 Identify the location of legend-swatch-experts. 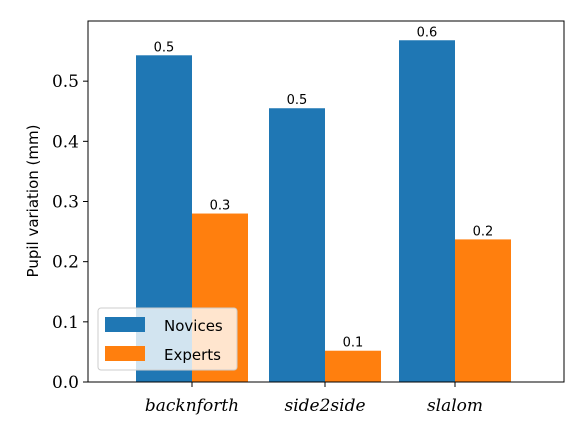
(125, 353).